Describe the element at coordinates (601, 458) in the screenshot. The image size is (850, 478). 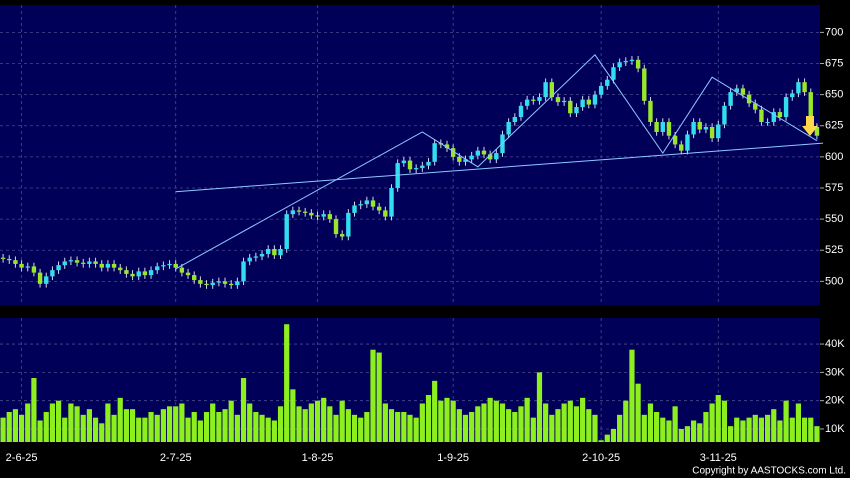
I see `x-tick-label: 2-10-25` at that location.